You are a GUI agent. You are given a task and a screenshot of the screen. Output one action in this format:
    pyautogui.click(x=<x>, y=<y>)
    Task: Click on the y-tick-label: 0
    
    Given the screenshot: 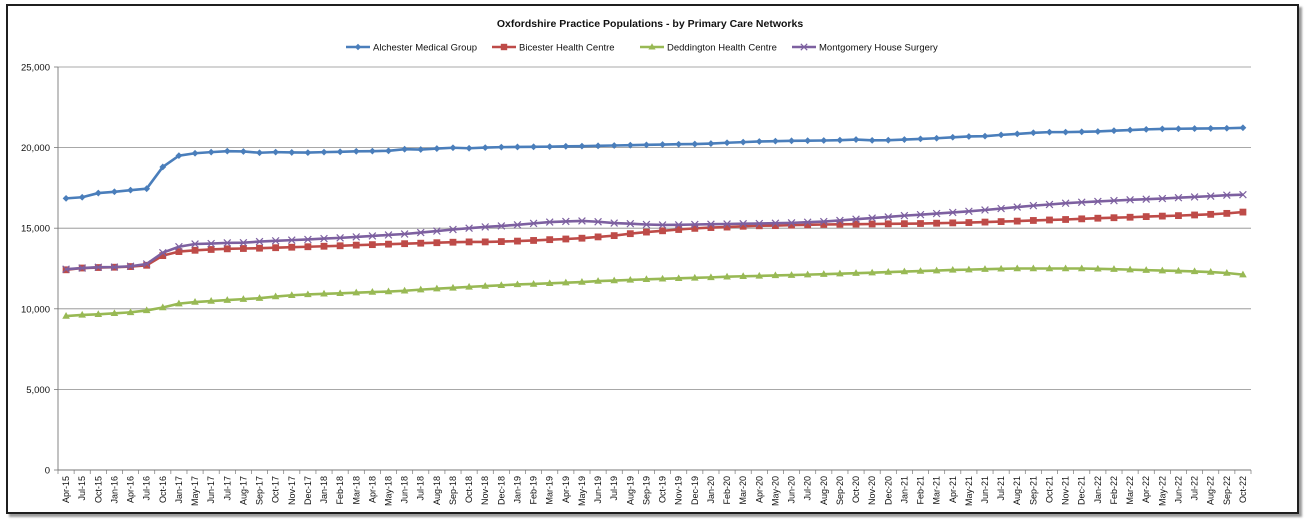 What is the action you would take?
    pyautogui.click(x=47, y=471)
    